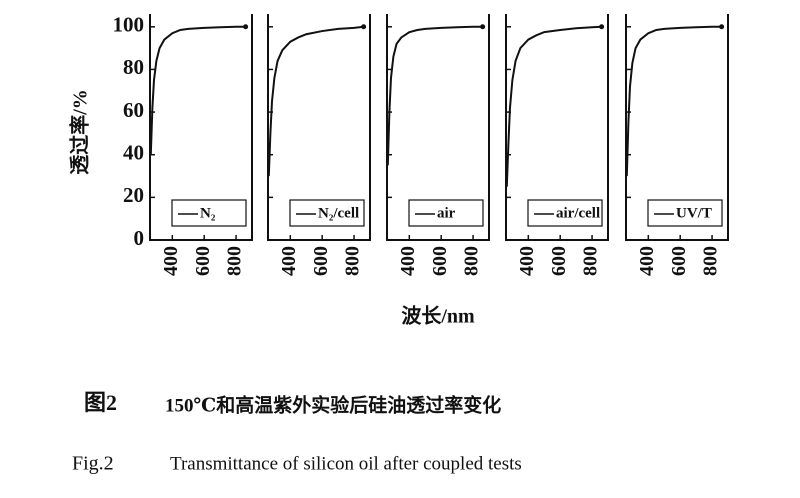 This screenshot has height=498, width=800. I want to click on legend-label: N₂/cell, so click(338, 213).